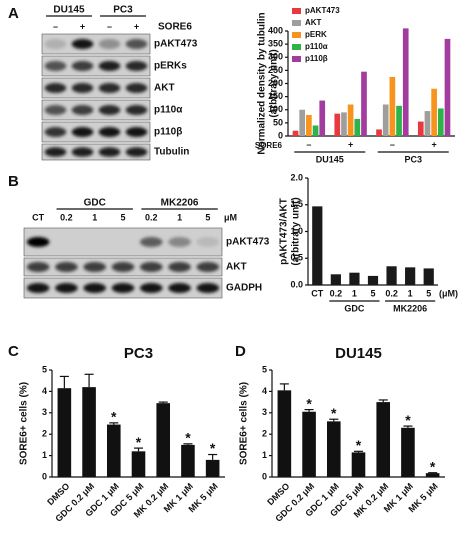  What do you see at coordinates (410, 308) in the screenshot?
I see `group-label: MK2206` at bounding box center [410, 308].